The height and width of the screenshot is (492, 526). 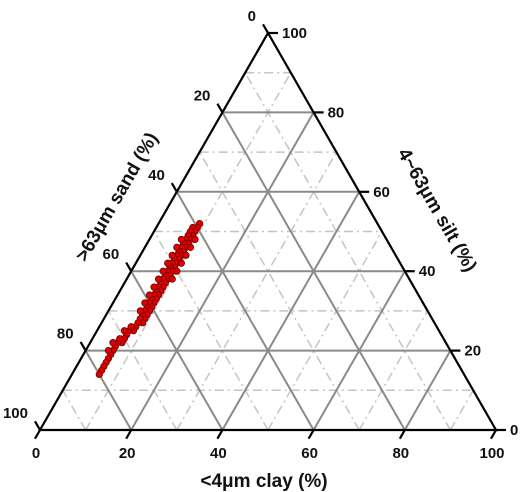 What do you see at coordinates (309, 453) in the screenshot?
I see `bottom-tick-label: 60` at bounding box center [309, 453].